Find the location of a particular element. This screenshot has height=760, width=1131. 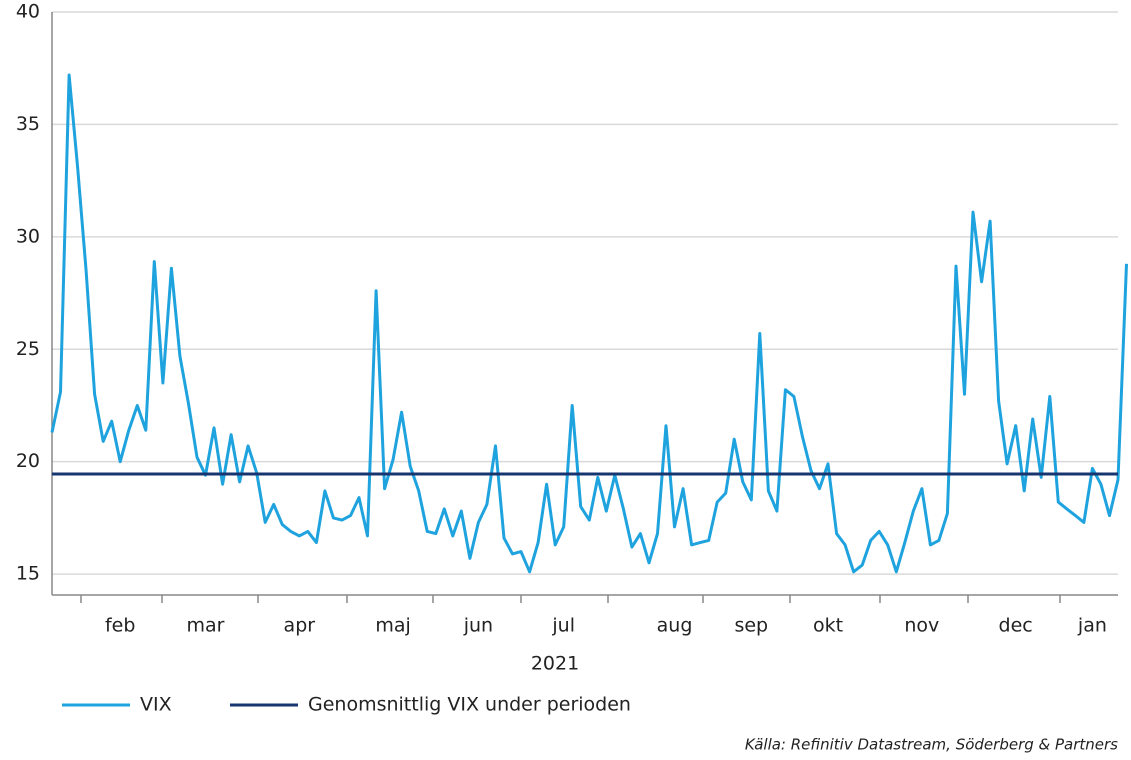

x-tick-label: dec is located at coordinates (1016, 626).